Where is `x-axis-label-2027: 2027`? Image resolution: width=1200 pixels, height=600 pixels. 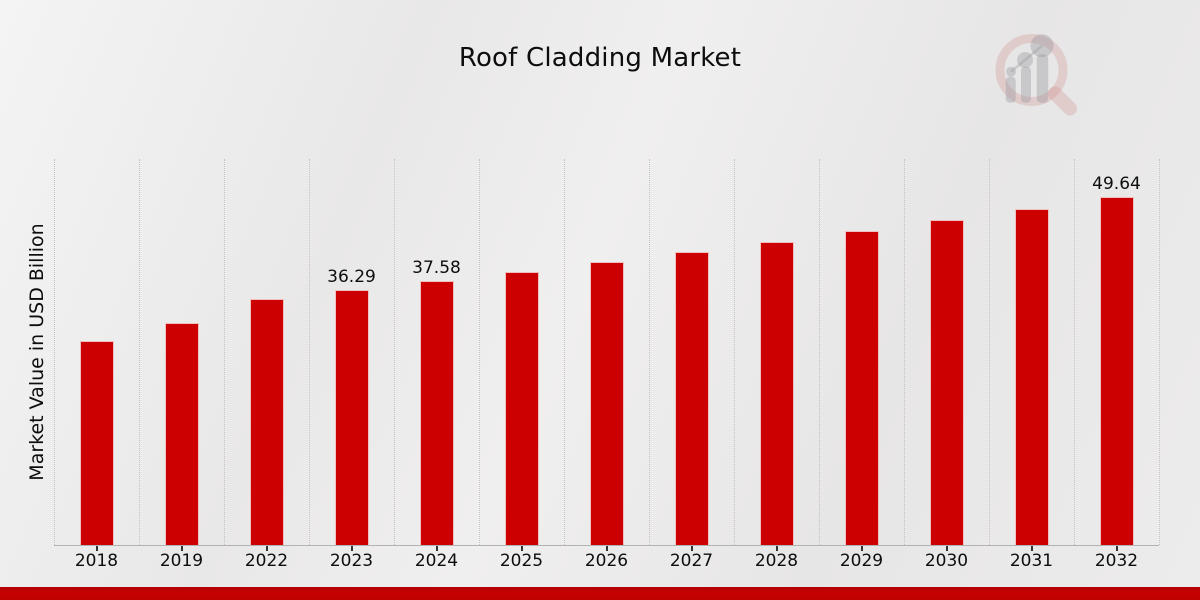 x-axis-label-2027: 2027 is located at coordinates (691, 561).